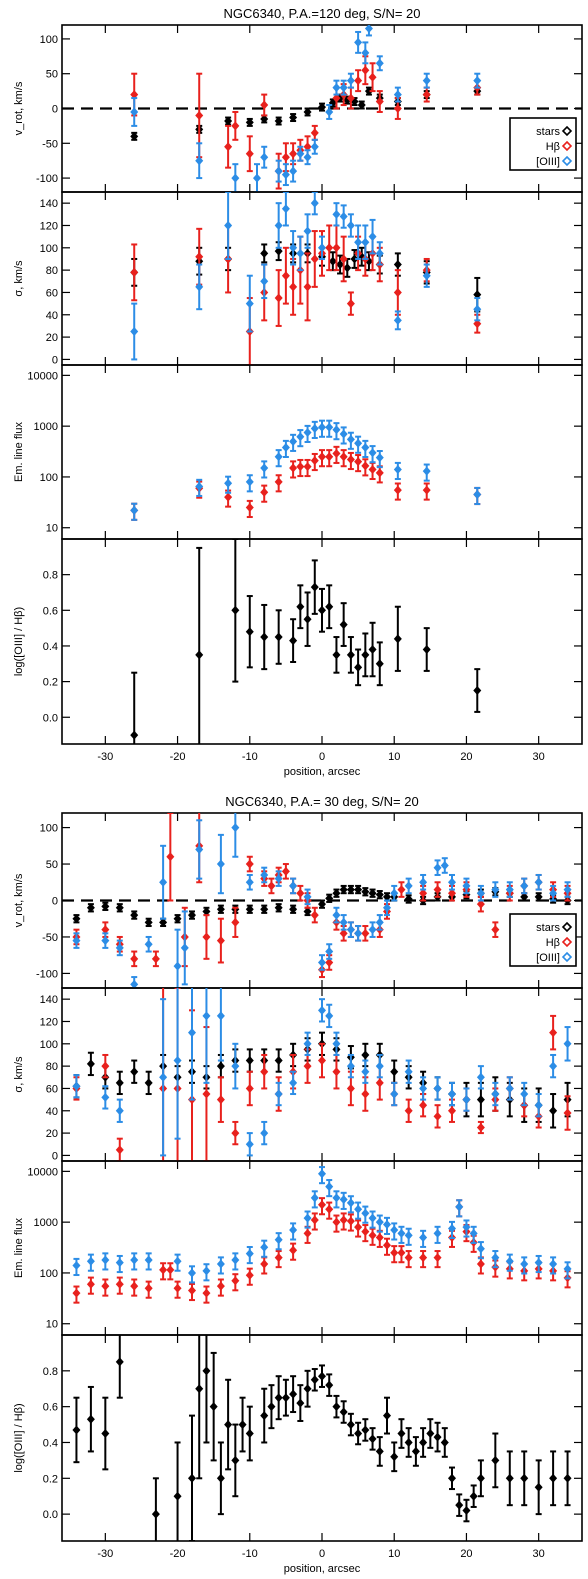 The image size is (588, 1579). Describe the element at coordinates (52, 1067) in the screenshot. I see `y-tick-label: 80` at that location.